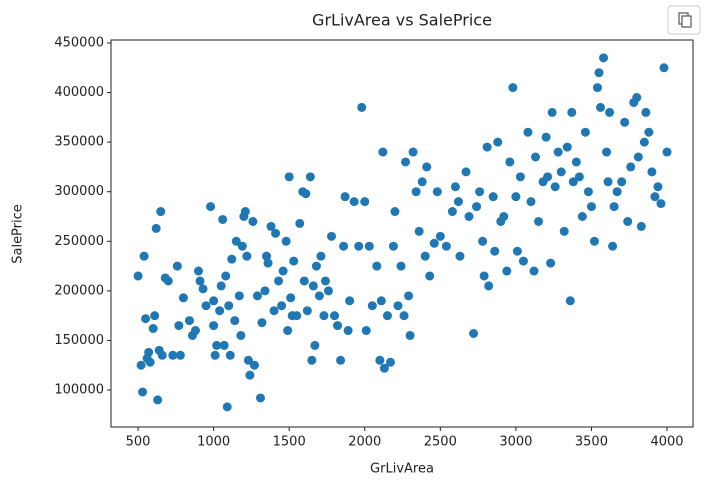 The height and width of the screenshot is (489, 705). I want to click on y-tick-label: 100000, so click(79, 390).